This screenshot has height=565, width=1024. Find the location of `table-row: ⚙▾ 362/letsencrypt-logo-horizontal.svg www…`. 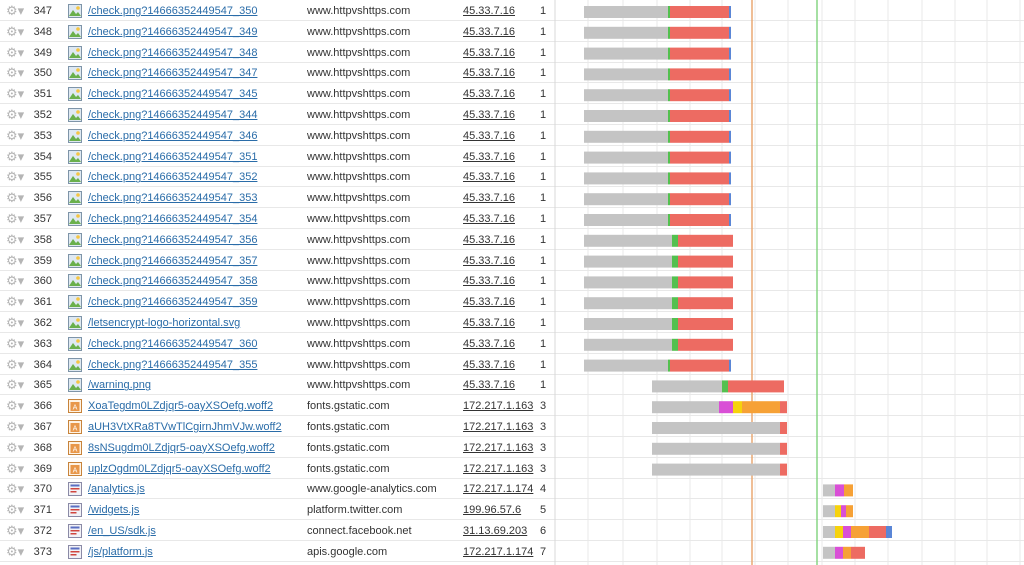

table-row: ⚙▾ 362/letsencrypt-logo-horizontal.svg www… is located at coordinates (512, 323).